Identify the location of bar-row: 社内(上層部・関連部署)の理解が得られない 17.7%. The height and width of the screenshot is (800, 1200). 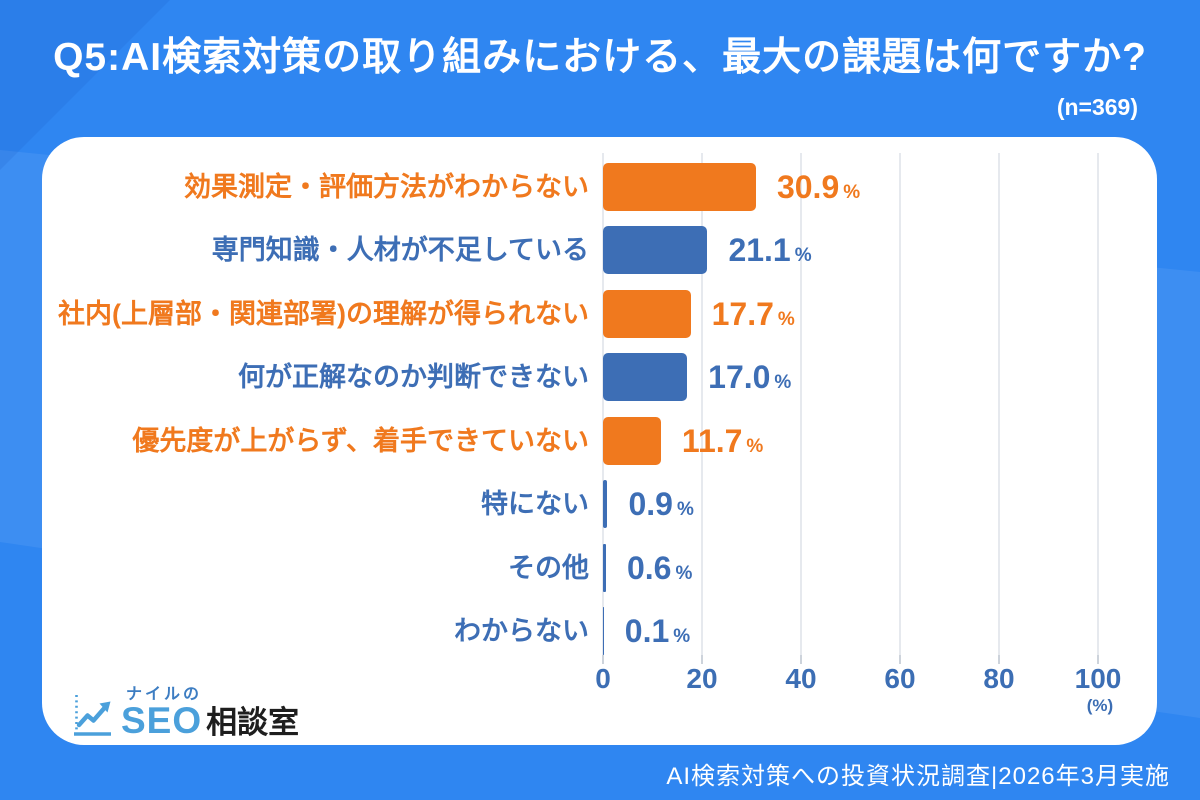
(599, 314).